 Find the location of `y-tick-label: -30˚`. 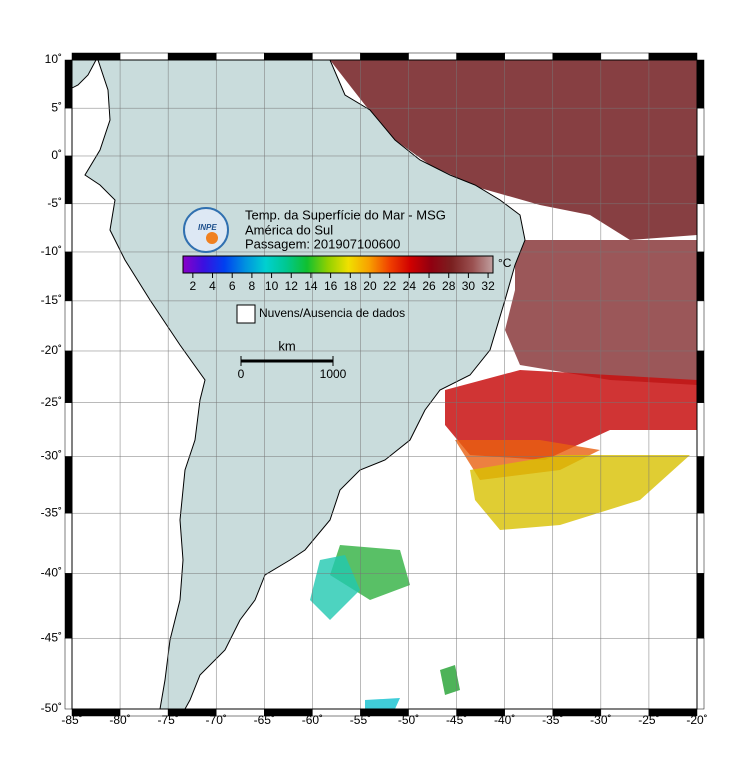

y-tick-label: -30˚ is located at coordinates (51, 456).